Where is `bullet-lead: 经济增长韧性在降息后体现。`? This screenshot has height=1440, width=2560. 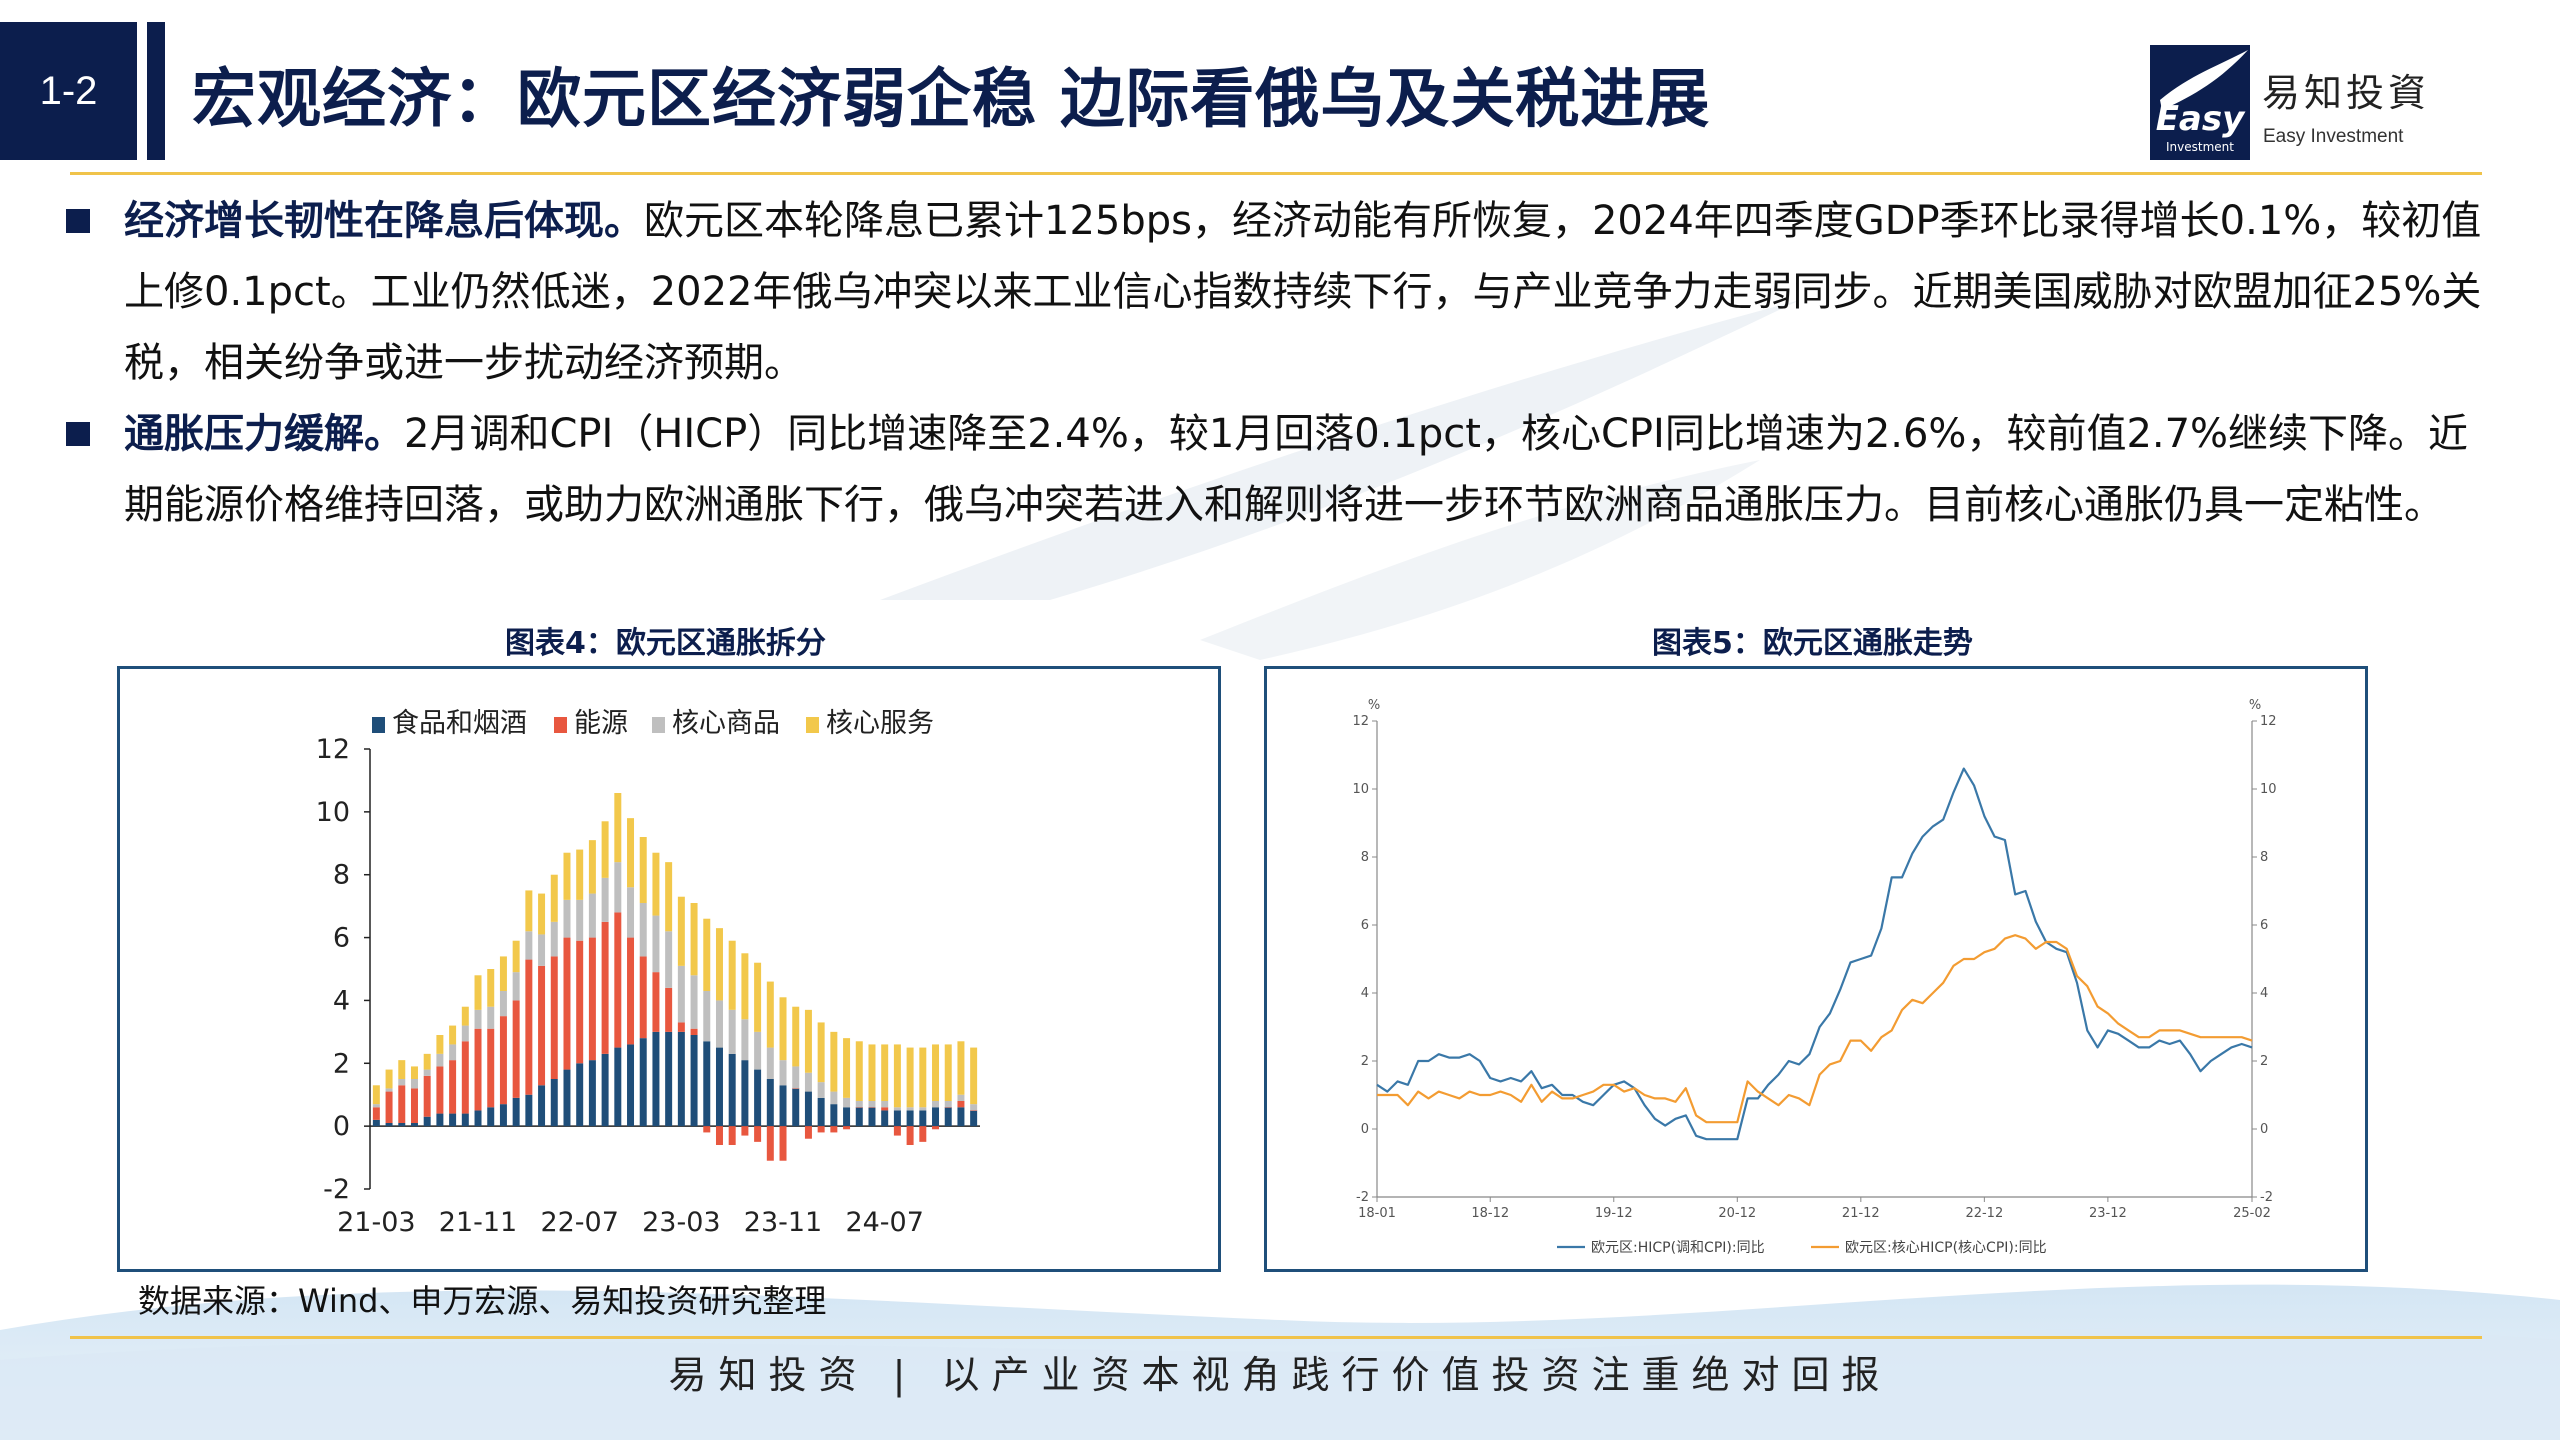 bullet-lead: 经济增长韧性在降息后体现。 is located at coordinates (384, 221).